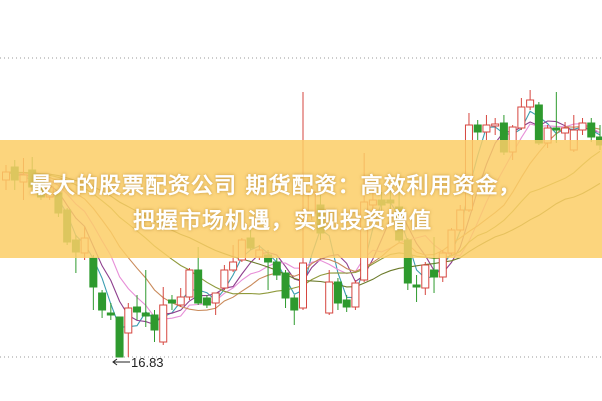 Image resolution: width=602 pixels, height=401 pixels. I want to click on low-price-label: 16.83, so click(147, 362).